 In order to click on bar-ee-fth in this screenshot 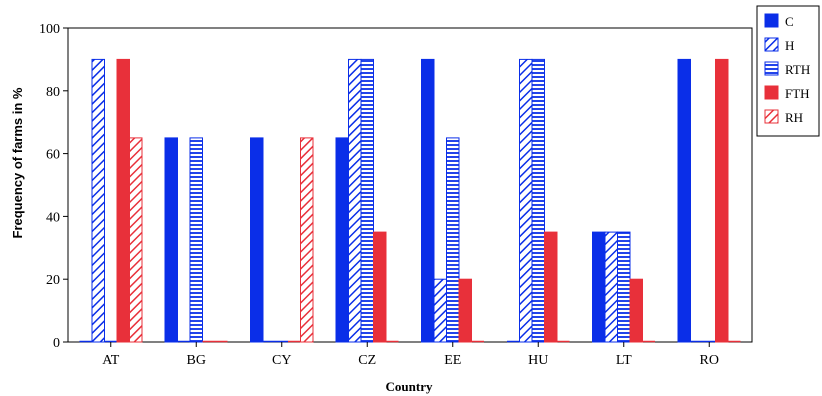, I will do `click(465, 310)`.